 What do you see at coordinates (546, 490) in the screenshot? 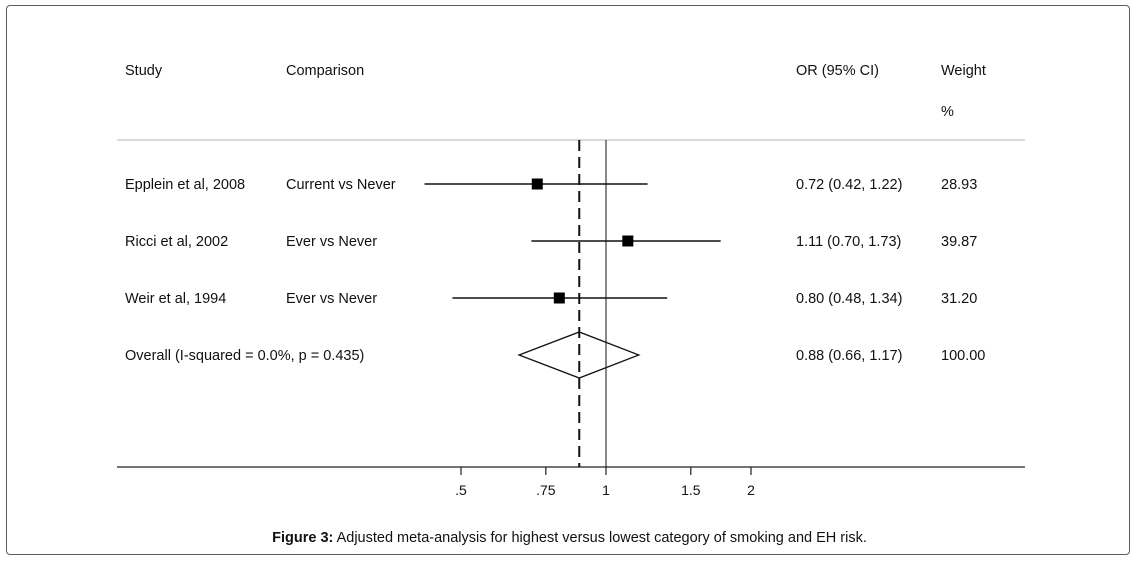
I see `x-tick-label: .75` at bounding box center [546, 490].